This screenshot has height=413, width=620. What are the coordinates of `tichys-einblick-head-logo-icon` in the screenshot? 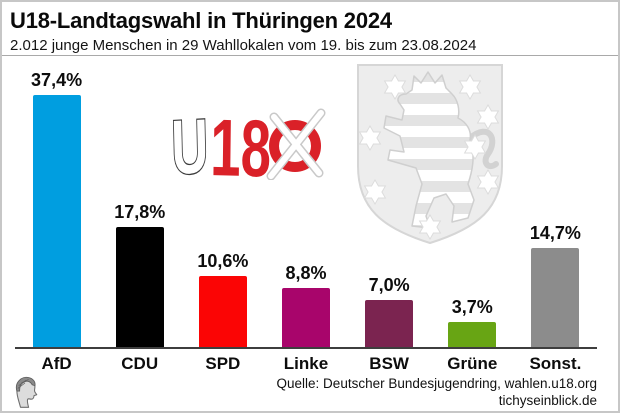 It's located at (26, 392).